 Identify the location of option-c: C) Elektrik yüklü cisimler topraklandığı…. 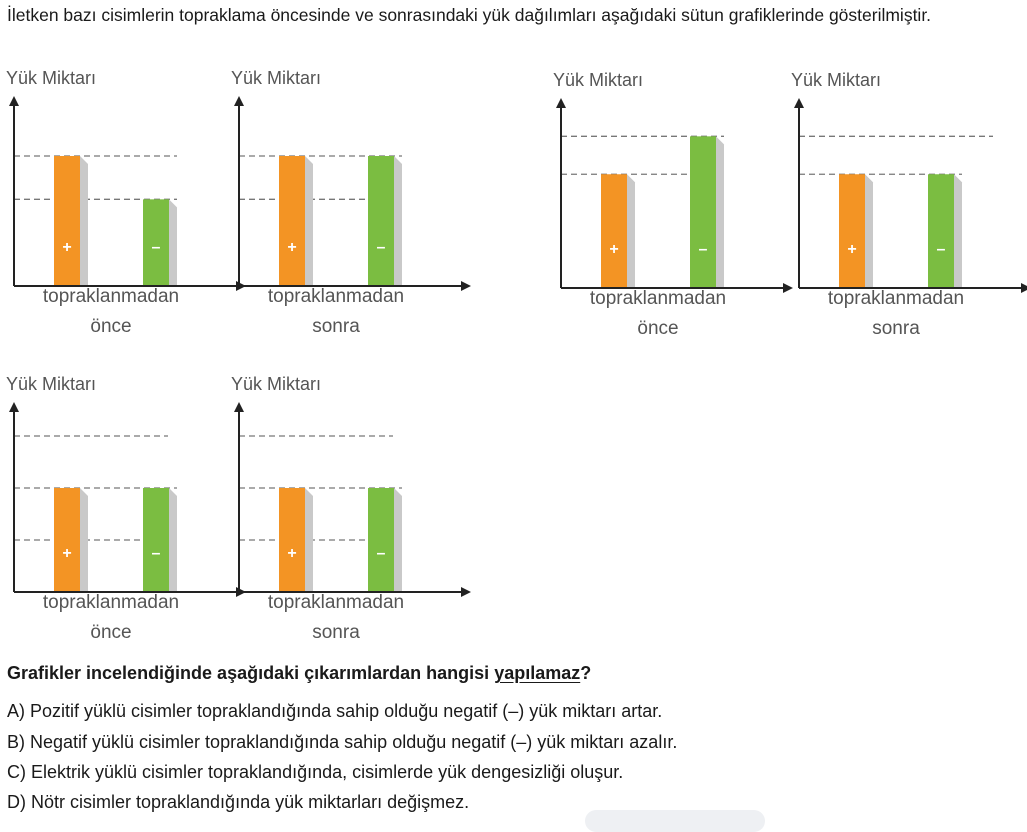
(315, 772).